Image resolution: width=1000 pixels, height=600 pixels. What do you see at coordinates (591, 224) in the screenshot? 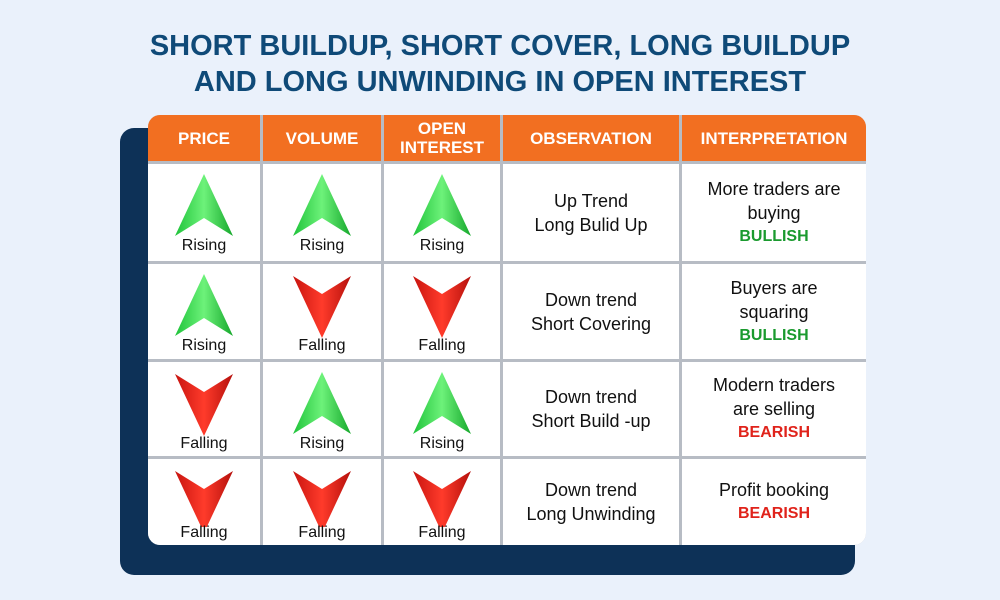
I see `observation-text: Long Bulid Up` at bounding box center [591, 224].